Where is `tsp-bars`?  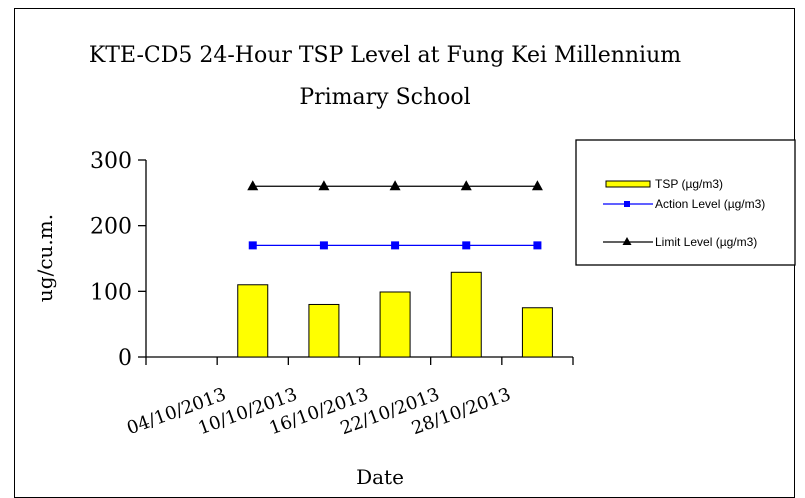 tsp-bars is located at coordinates (395, 314).